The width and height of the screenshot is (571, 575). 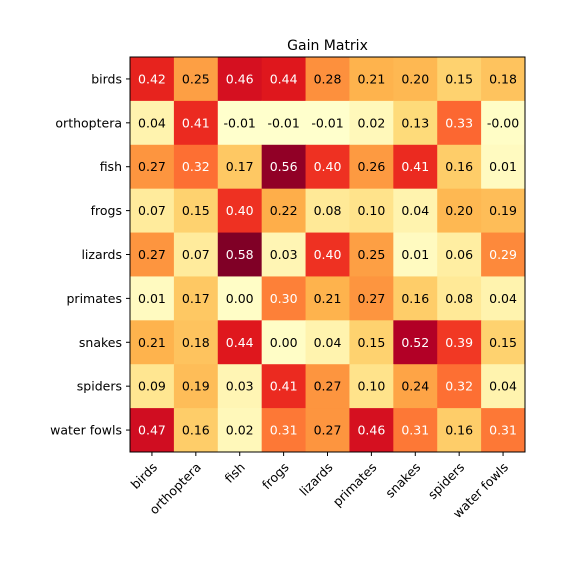 I want to click on heatmap-cell-label: 0.10, so click(x=371, y=386).